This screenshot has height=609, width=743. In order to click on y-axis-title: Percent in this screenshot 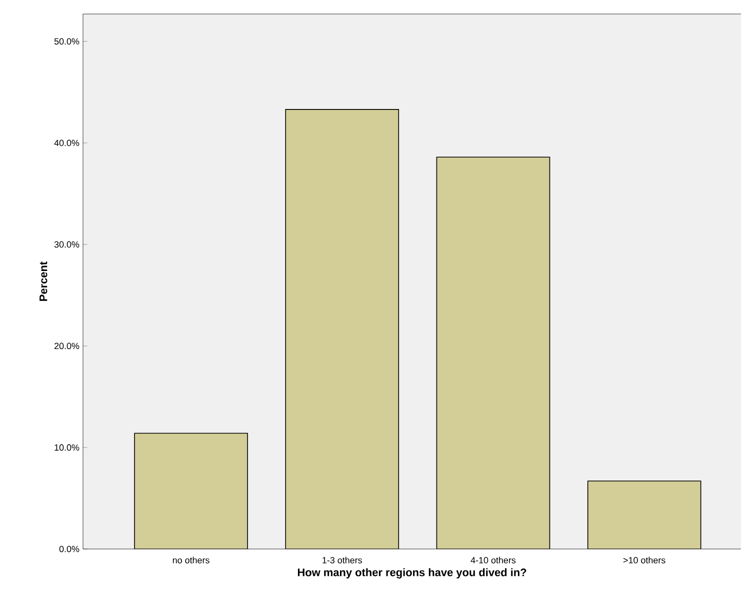, I will do `click(44, 281)`.